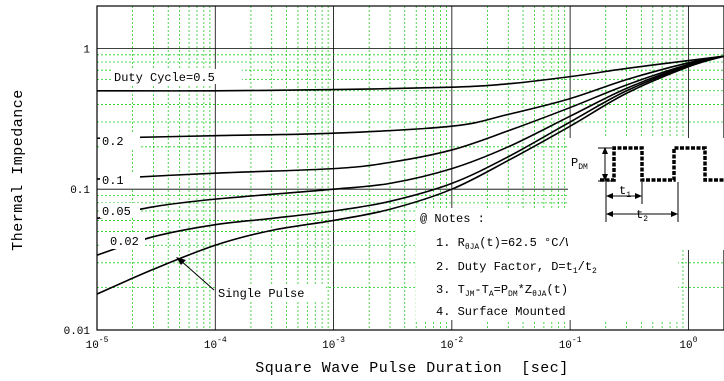 This screenshot has height=381, width=724. What do you see at coordinates (97, 344) in the screenshot?
I see `x-tick-label: 10⁻⁵` at bounding box center [97, 344].